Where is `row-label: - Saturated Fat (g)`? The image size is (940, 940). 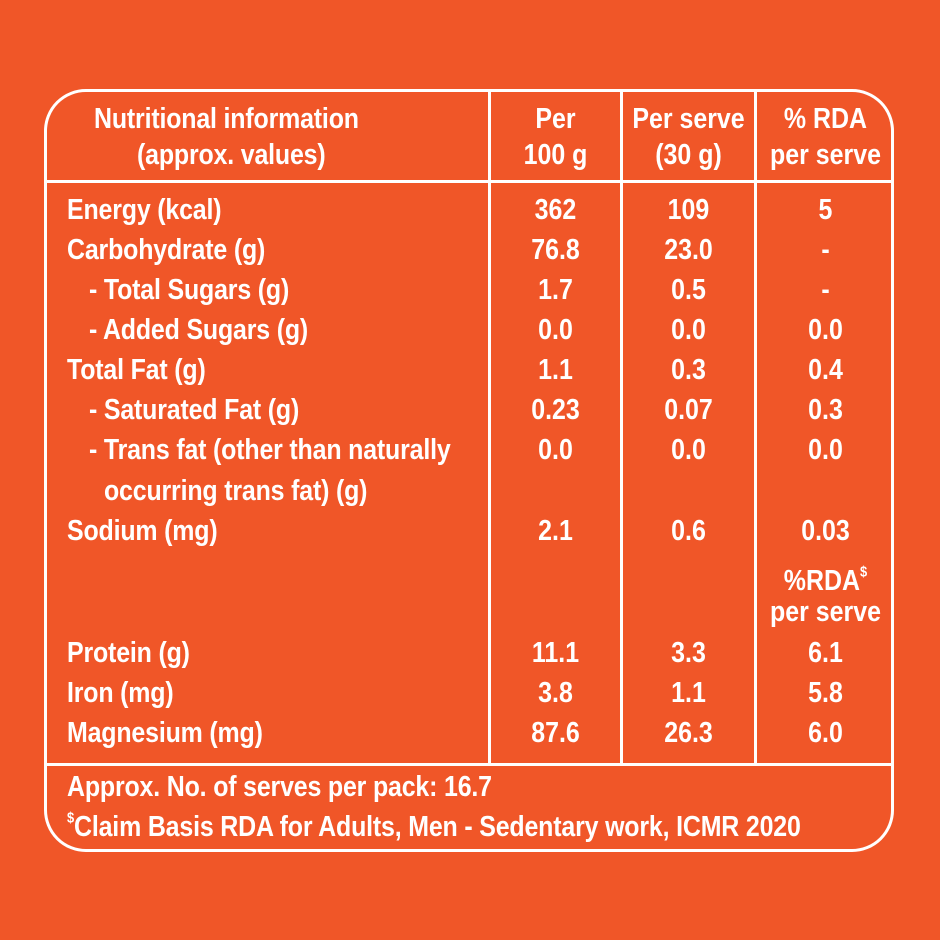
row-label: - Saturated Fat (g) is located at coordinates (194, 410).